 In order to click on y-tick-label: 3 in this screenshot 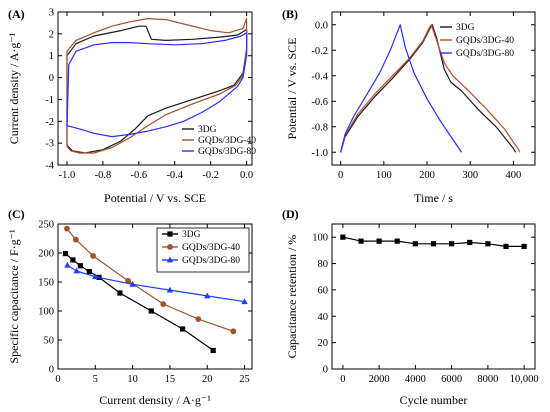, I will do `click(51, 13)`.